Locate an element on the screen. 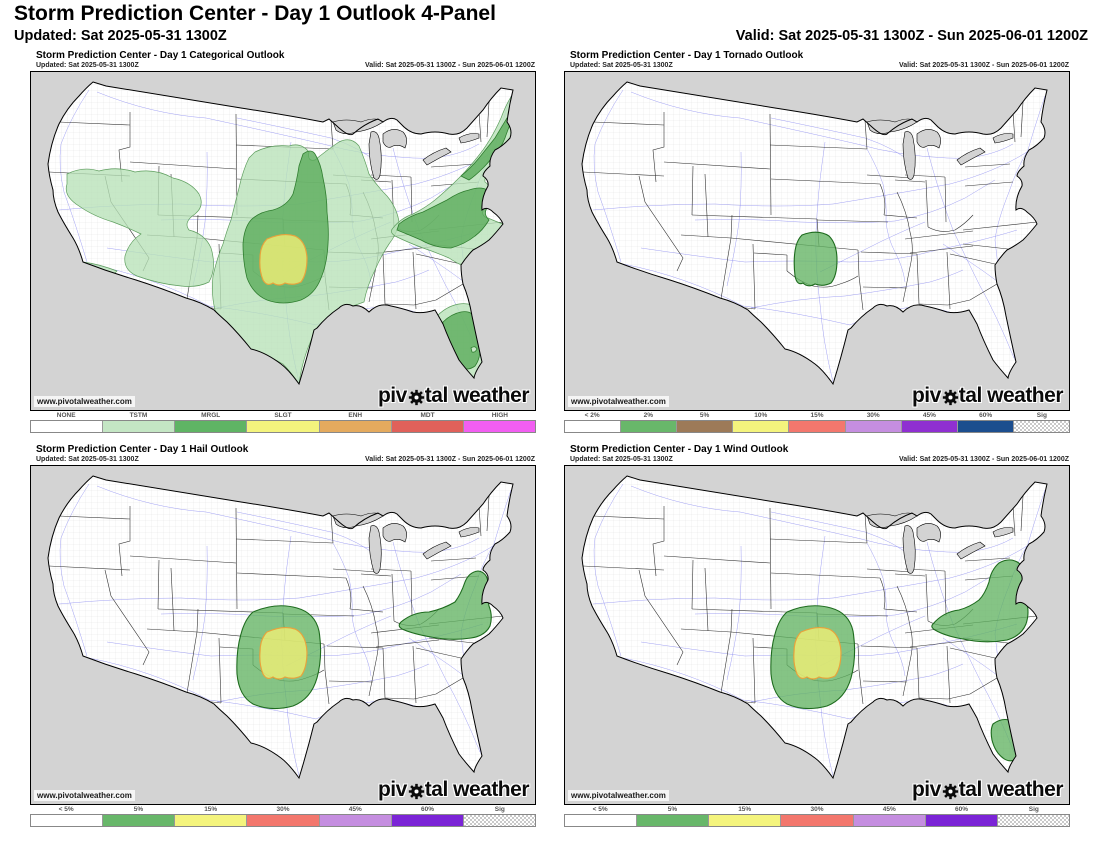 The height and width of the screenshot is (850, 1100). risk-area-hail-15% is located at coordinates (283, 653).